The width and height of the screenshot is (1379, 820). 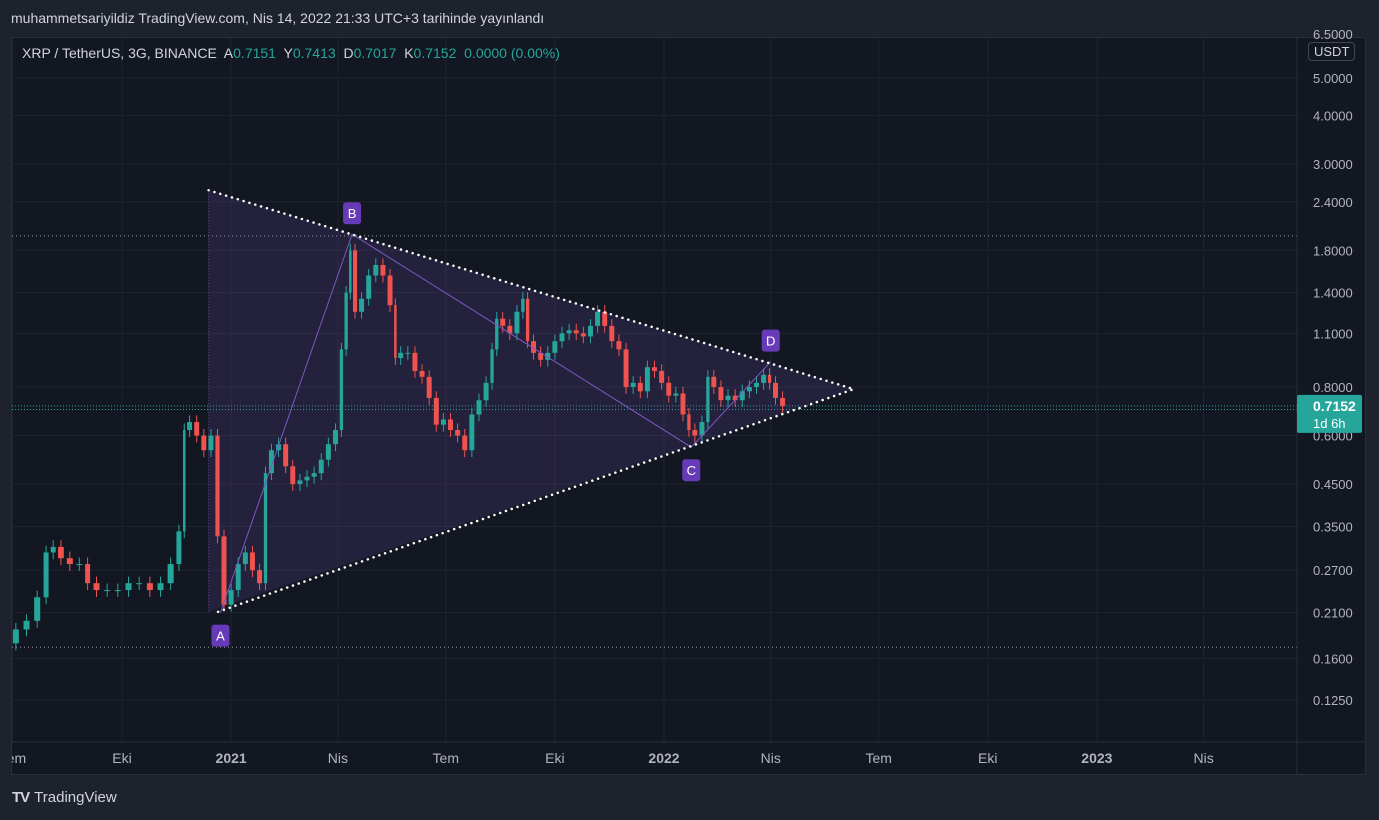 I want to click on low-value: 0.7017, so click(x=375, y=53).